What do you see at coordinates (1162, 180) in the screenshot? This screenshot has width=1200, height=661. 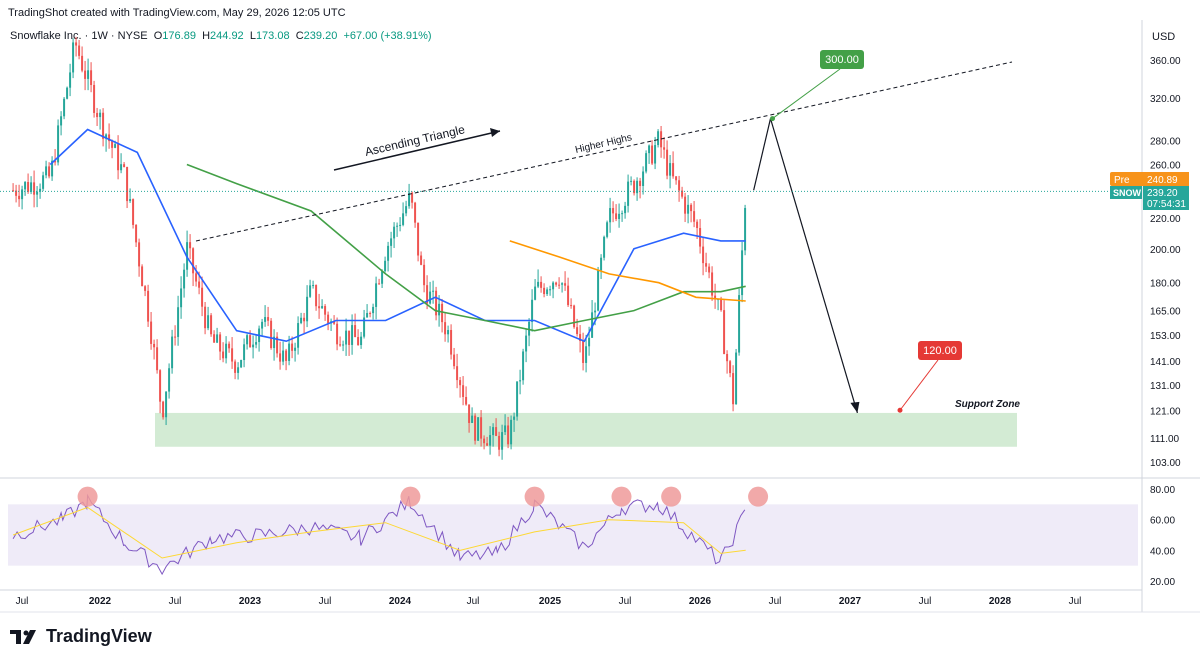 I see `pre-value: 240.89` at bounding box center [1162, 180].